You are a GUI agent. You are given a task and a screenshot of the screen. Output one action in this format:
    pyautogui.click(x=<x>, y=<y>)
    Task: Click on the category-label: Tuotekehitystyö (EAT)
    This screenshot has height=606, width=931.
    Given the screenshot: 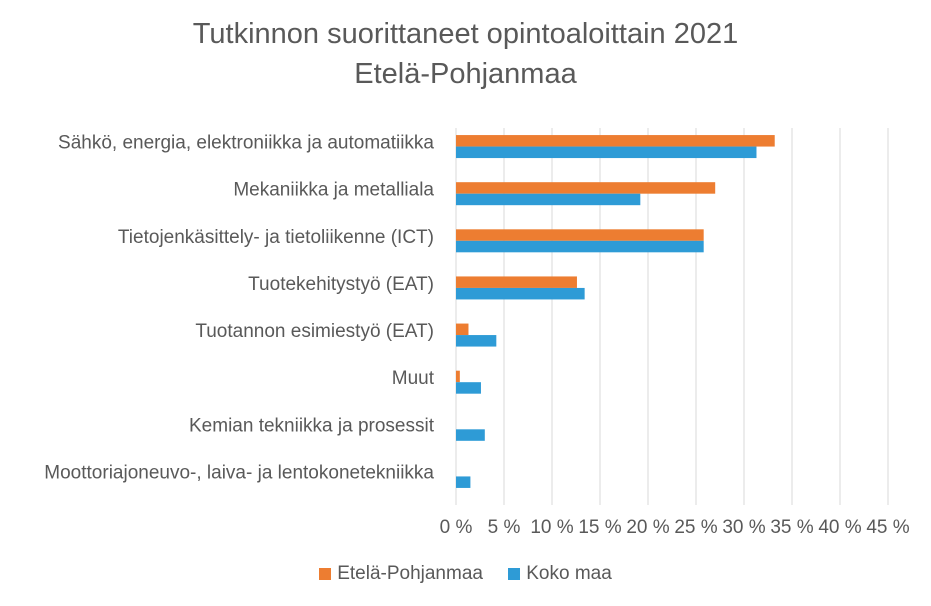 What is the action you would take?
    pyautogui.click(x=341, y=284)
    